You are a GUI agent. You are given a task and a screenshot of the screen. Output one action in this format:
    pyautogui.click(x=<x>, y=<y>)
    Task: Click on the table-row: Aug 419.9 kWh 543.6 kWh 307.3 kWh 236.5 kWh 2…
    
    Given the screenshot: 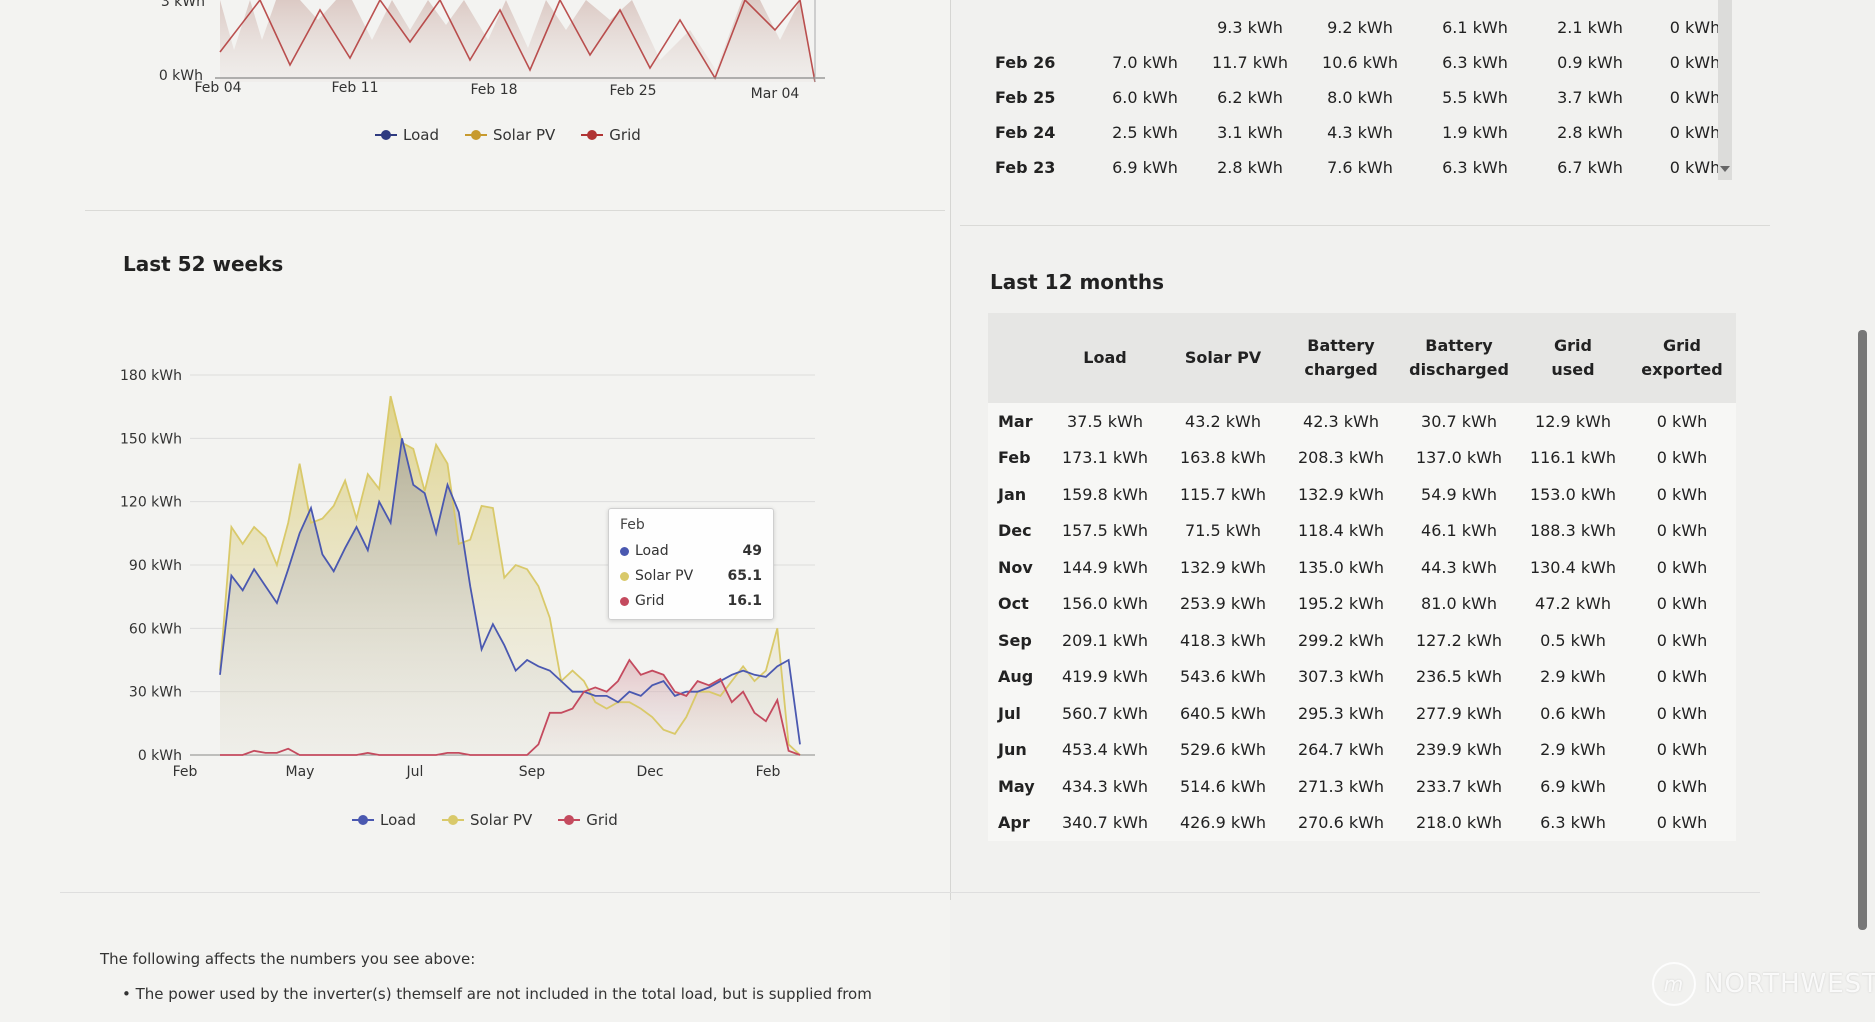 What is the action you would take?
    pyautogui.click(x=1362, y=677)
    